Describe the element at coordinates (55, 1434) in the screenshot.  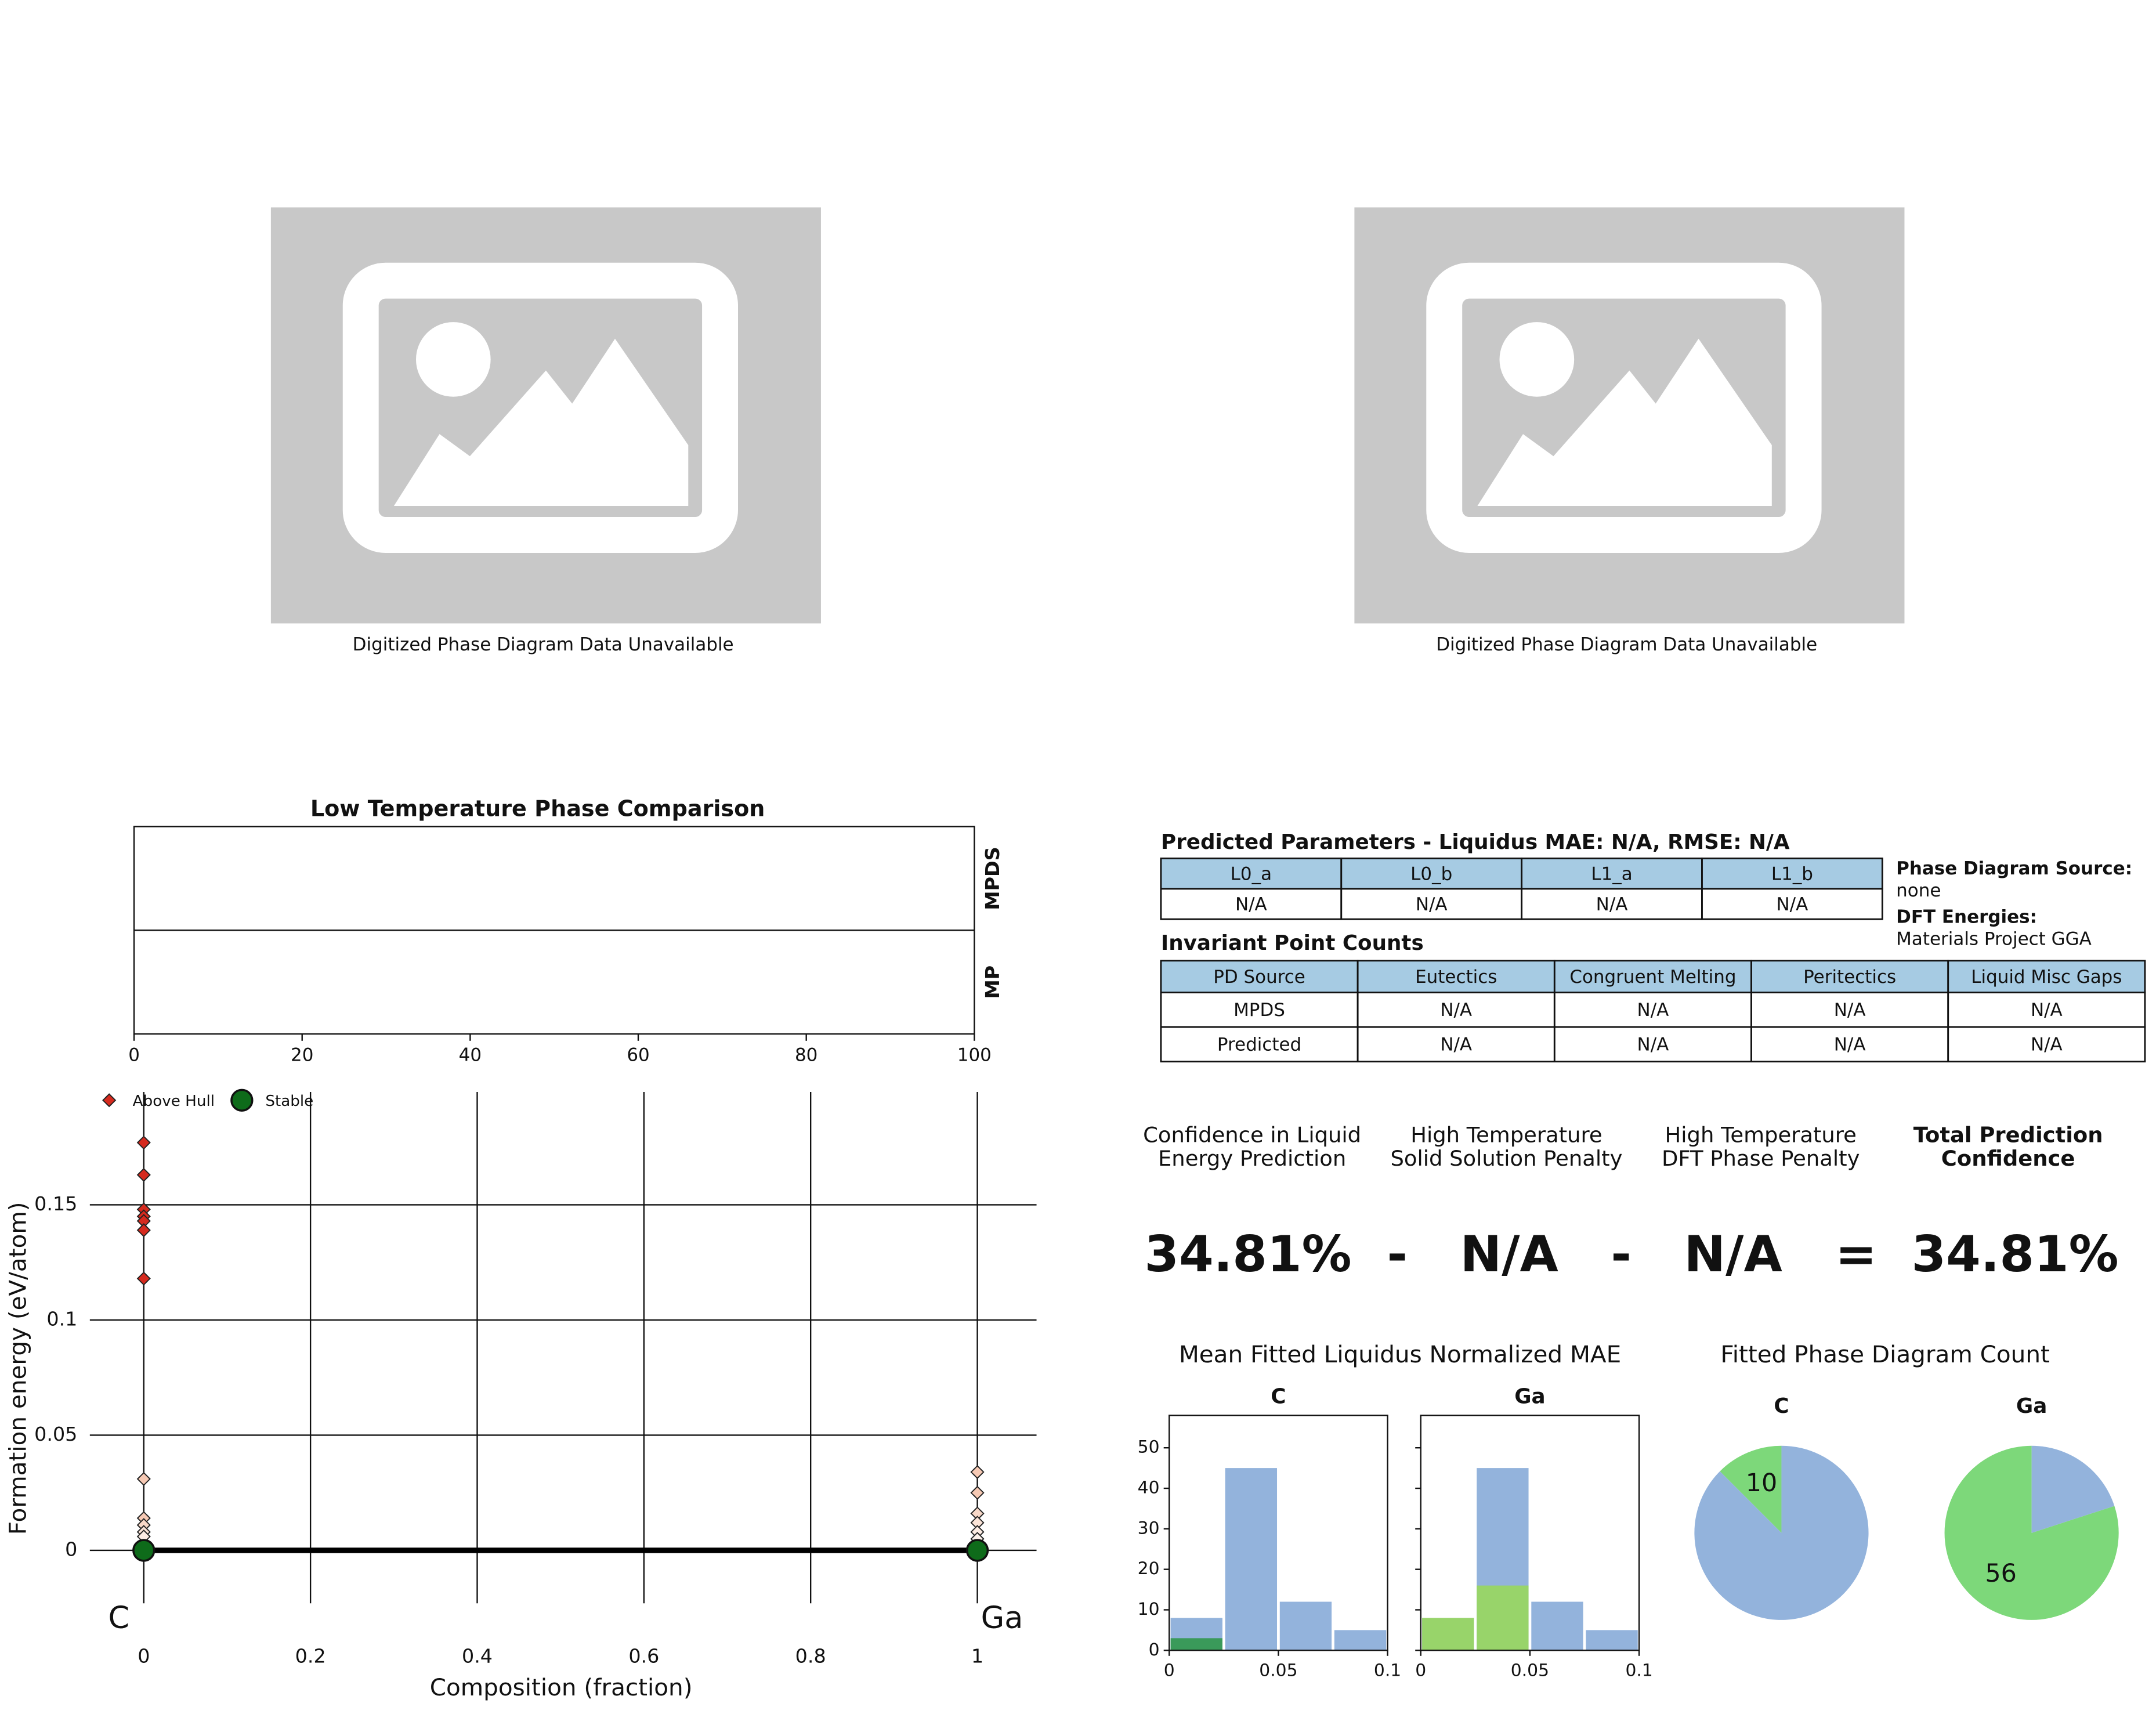
I see `y-tick-label: 0.05` at that location.